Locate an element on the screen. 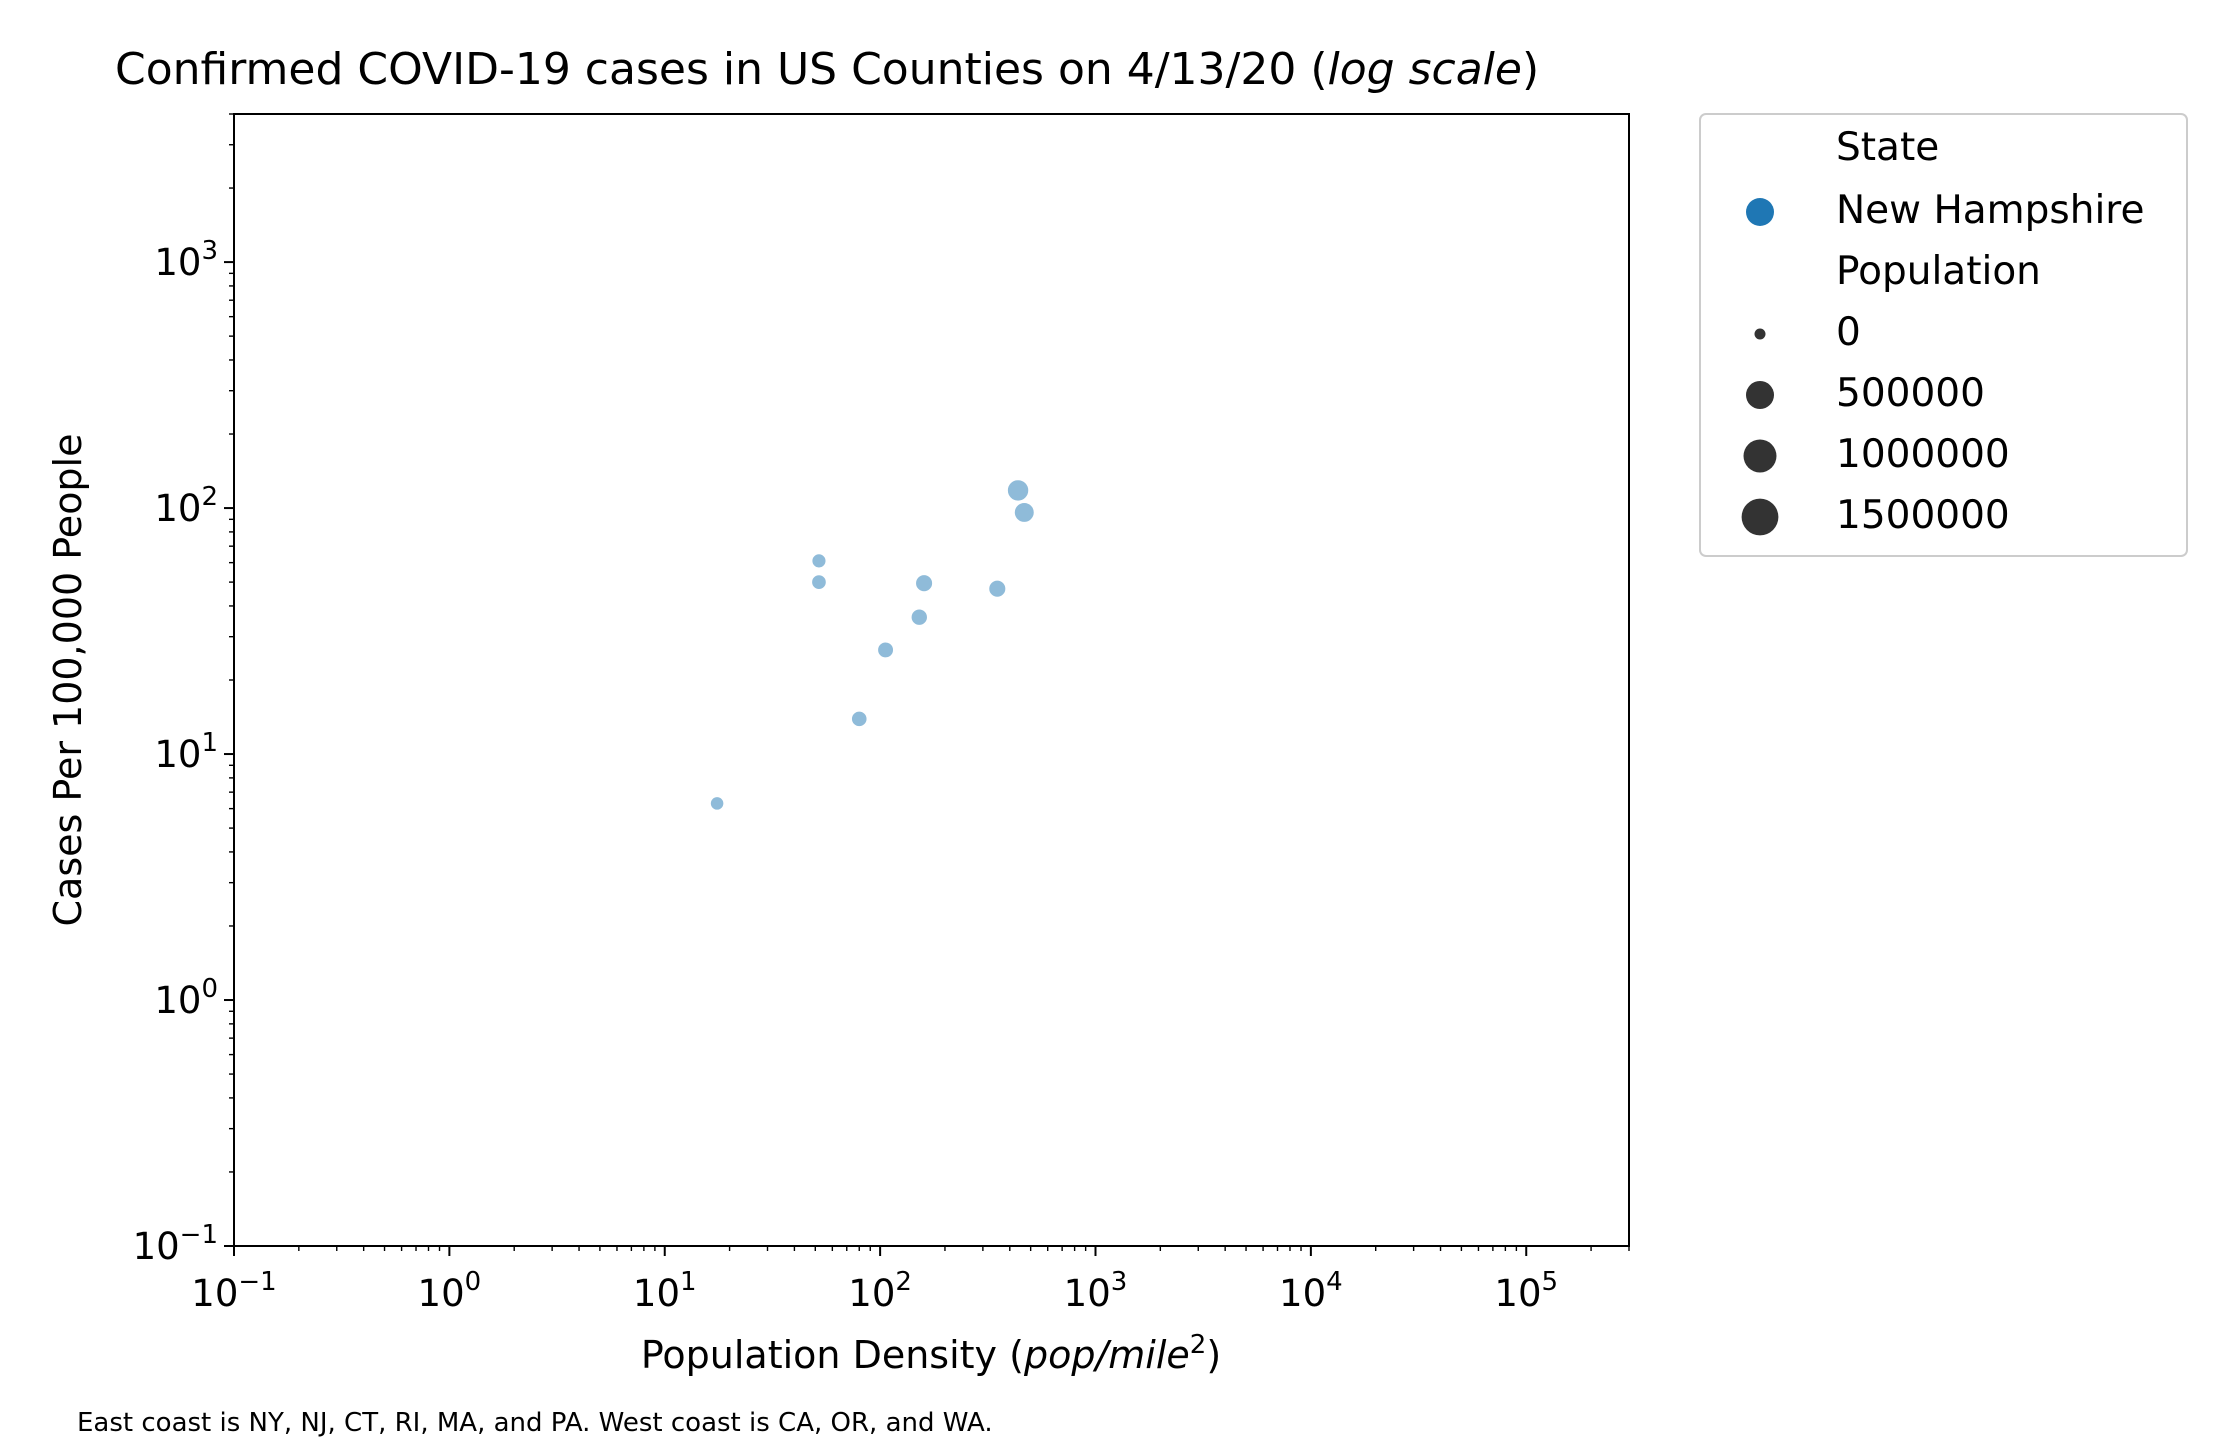 This screenshot has width=2220, height=1440. legend-box is located at coordinates (1943, 335).